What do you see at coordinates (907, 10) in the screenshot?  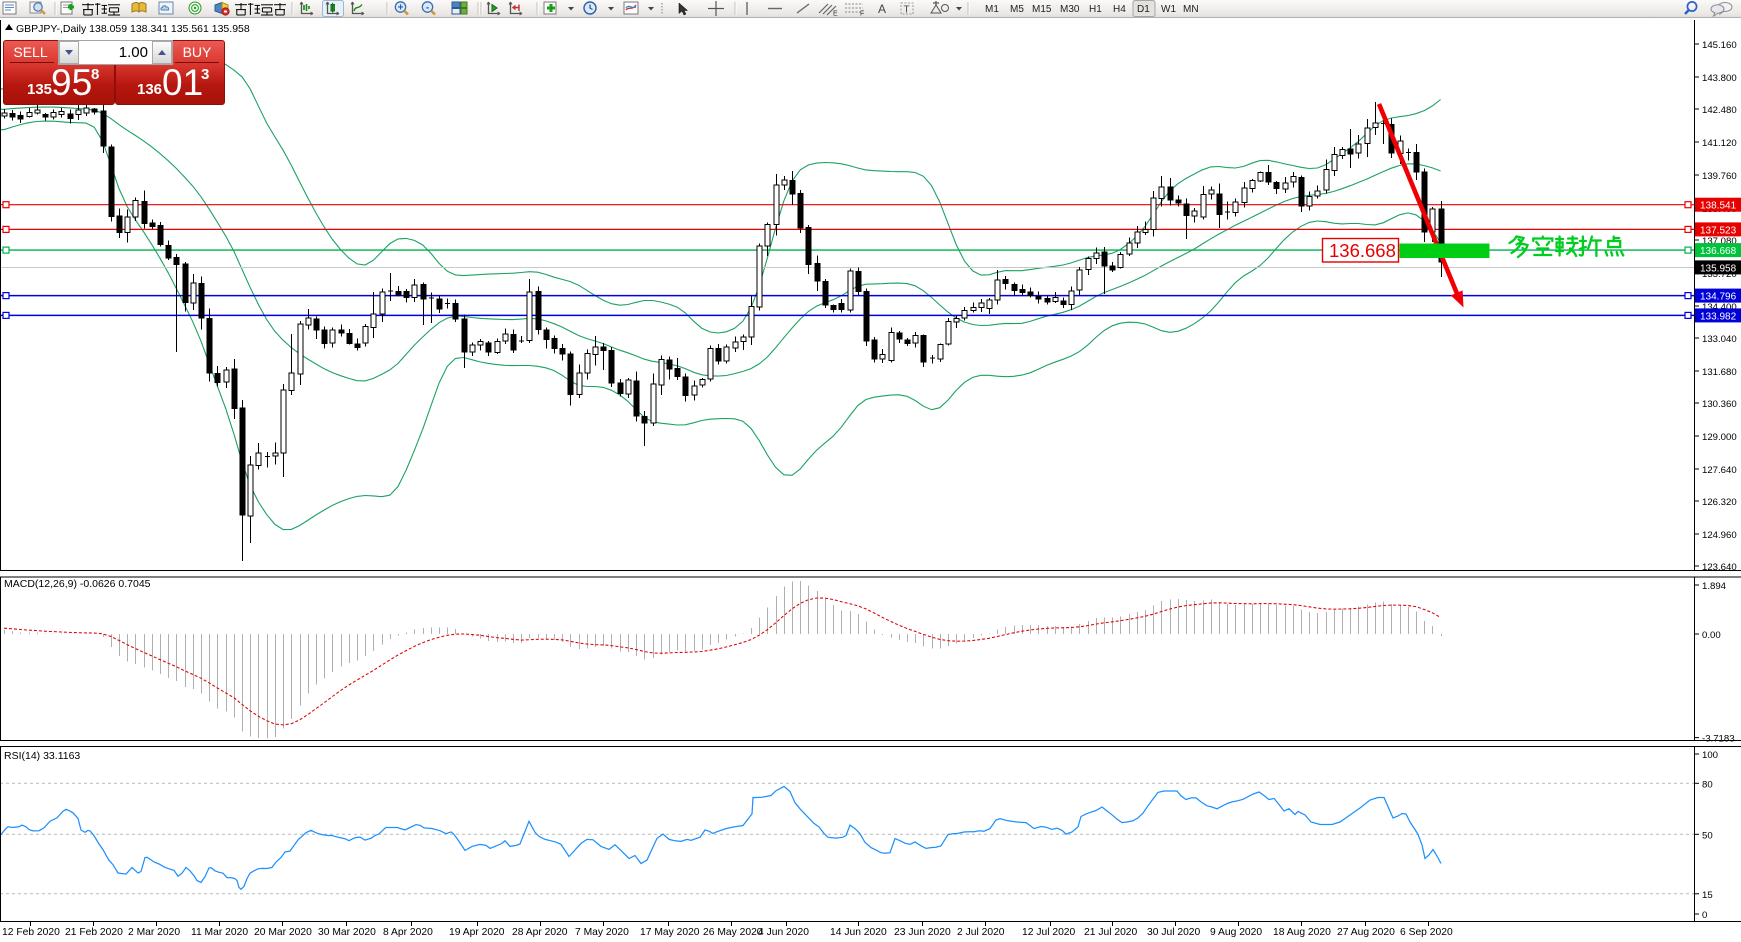 I see `svg-text: T` at bounding box center [907, 10].